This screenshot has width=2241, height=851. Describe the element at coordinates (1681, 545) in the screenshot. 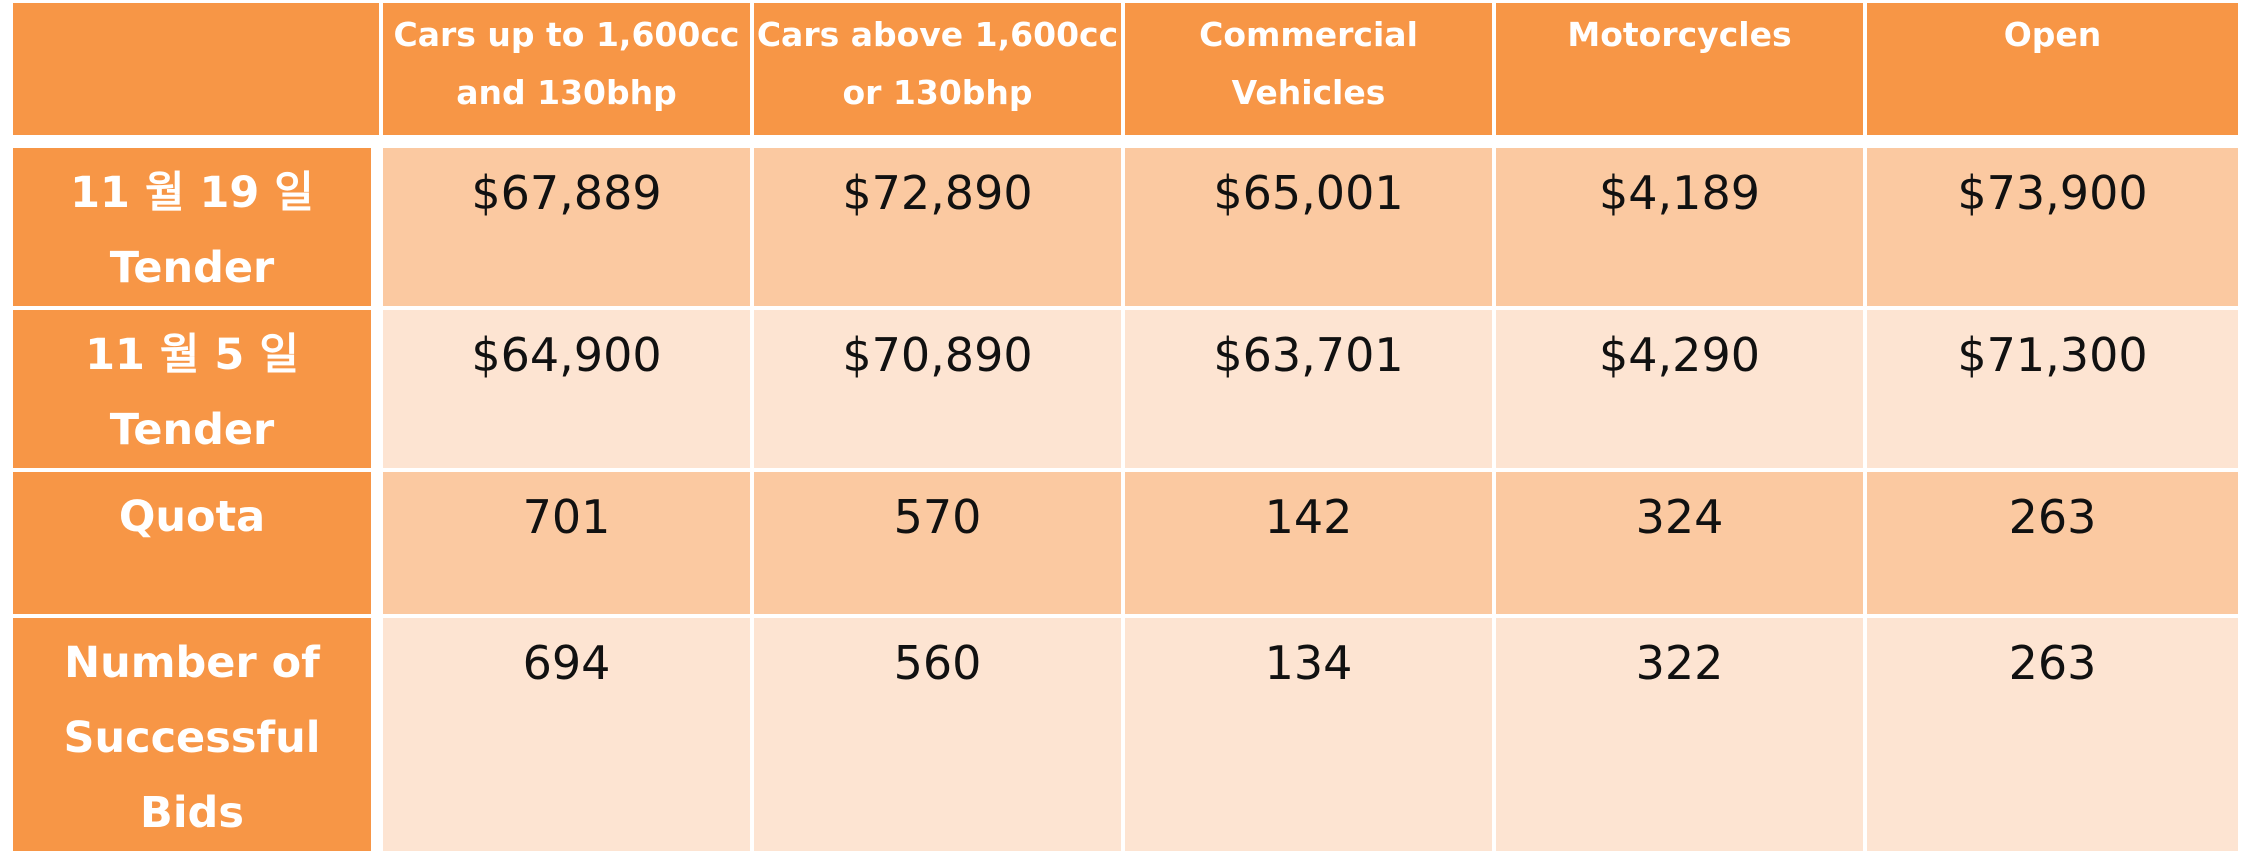

I see `table-cell: 324` at that location.